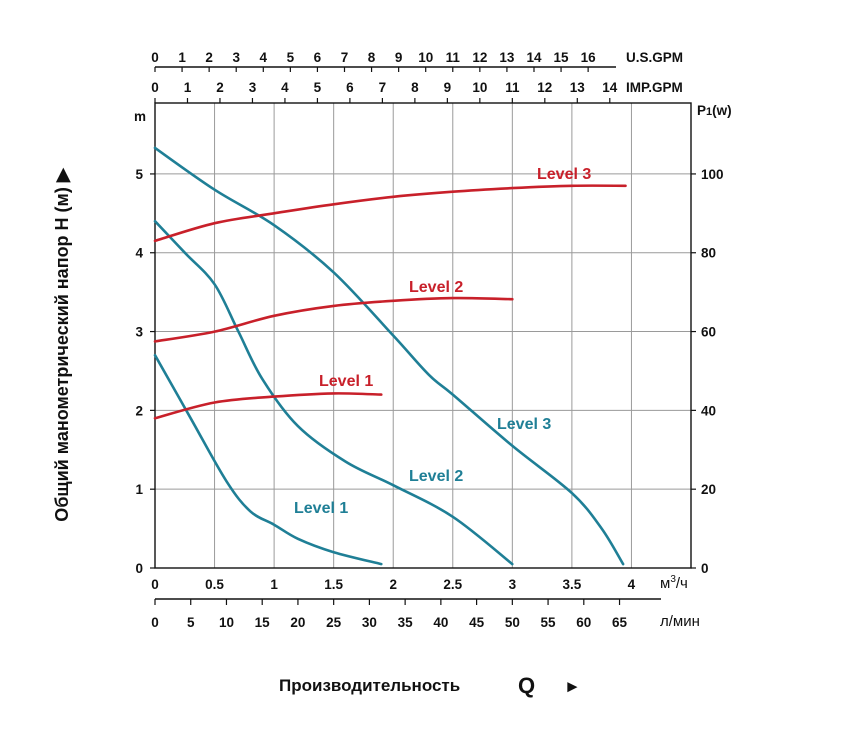  I want to click on x-impgpm-tick-label: 13, so click(578, 87).